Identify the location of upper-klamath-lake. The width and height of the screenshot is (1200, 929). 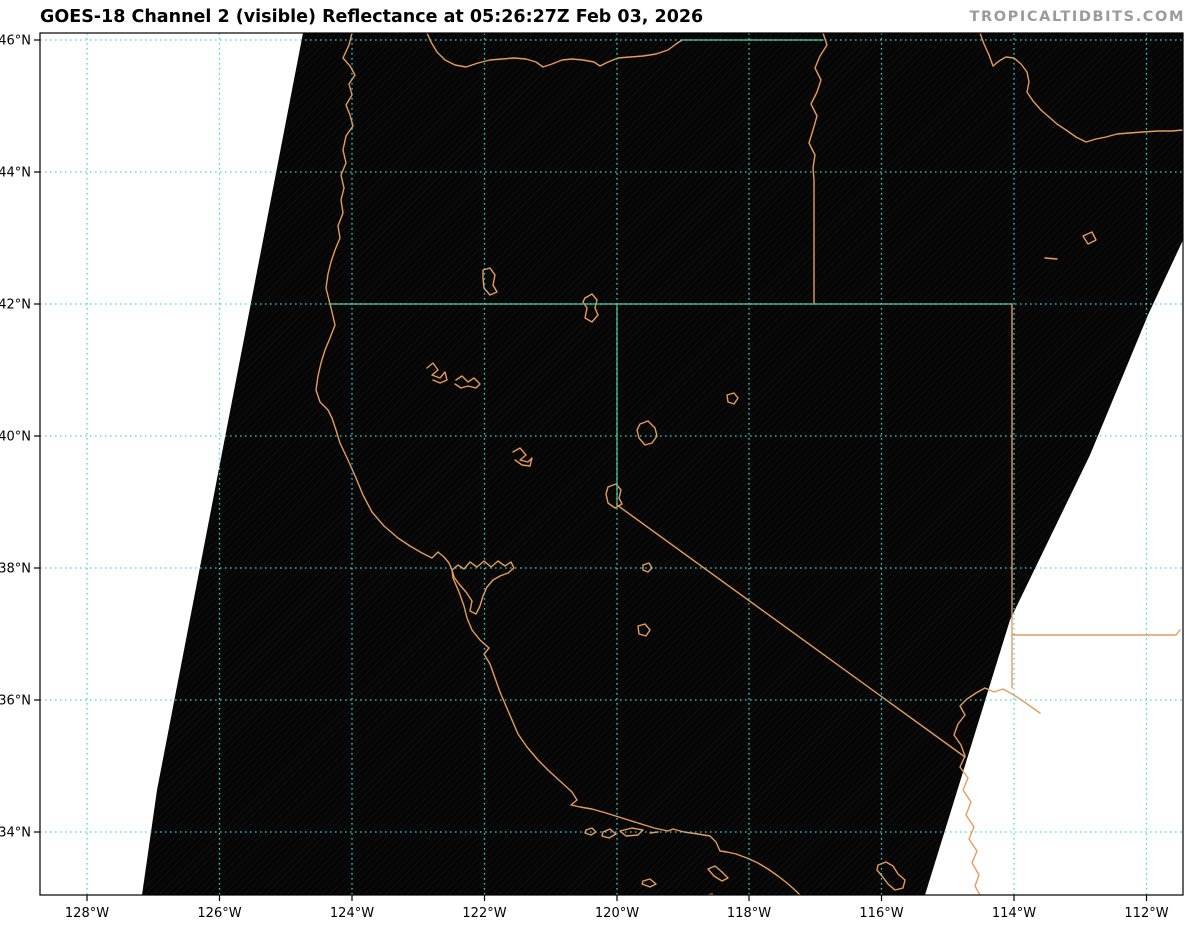
(490, 281).